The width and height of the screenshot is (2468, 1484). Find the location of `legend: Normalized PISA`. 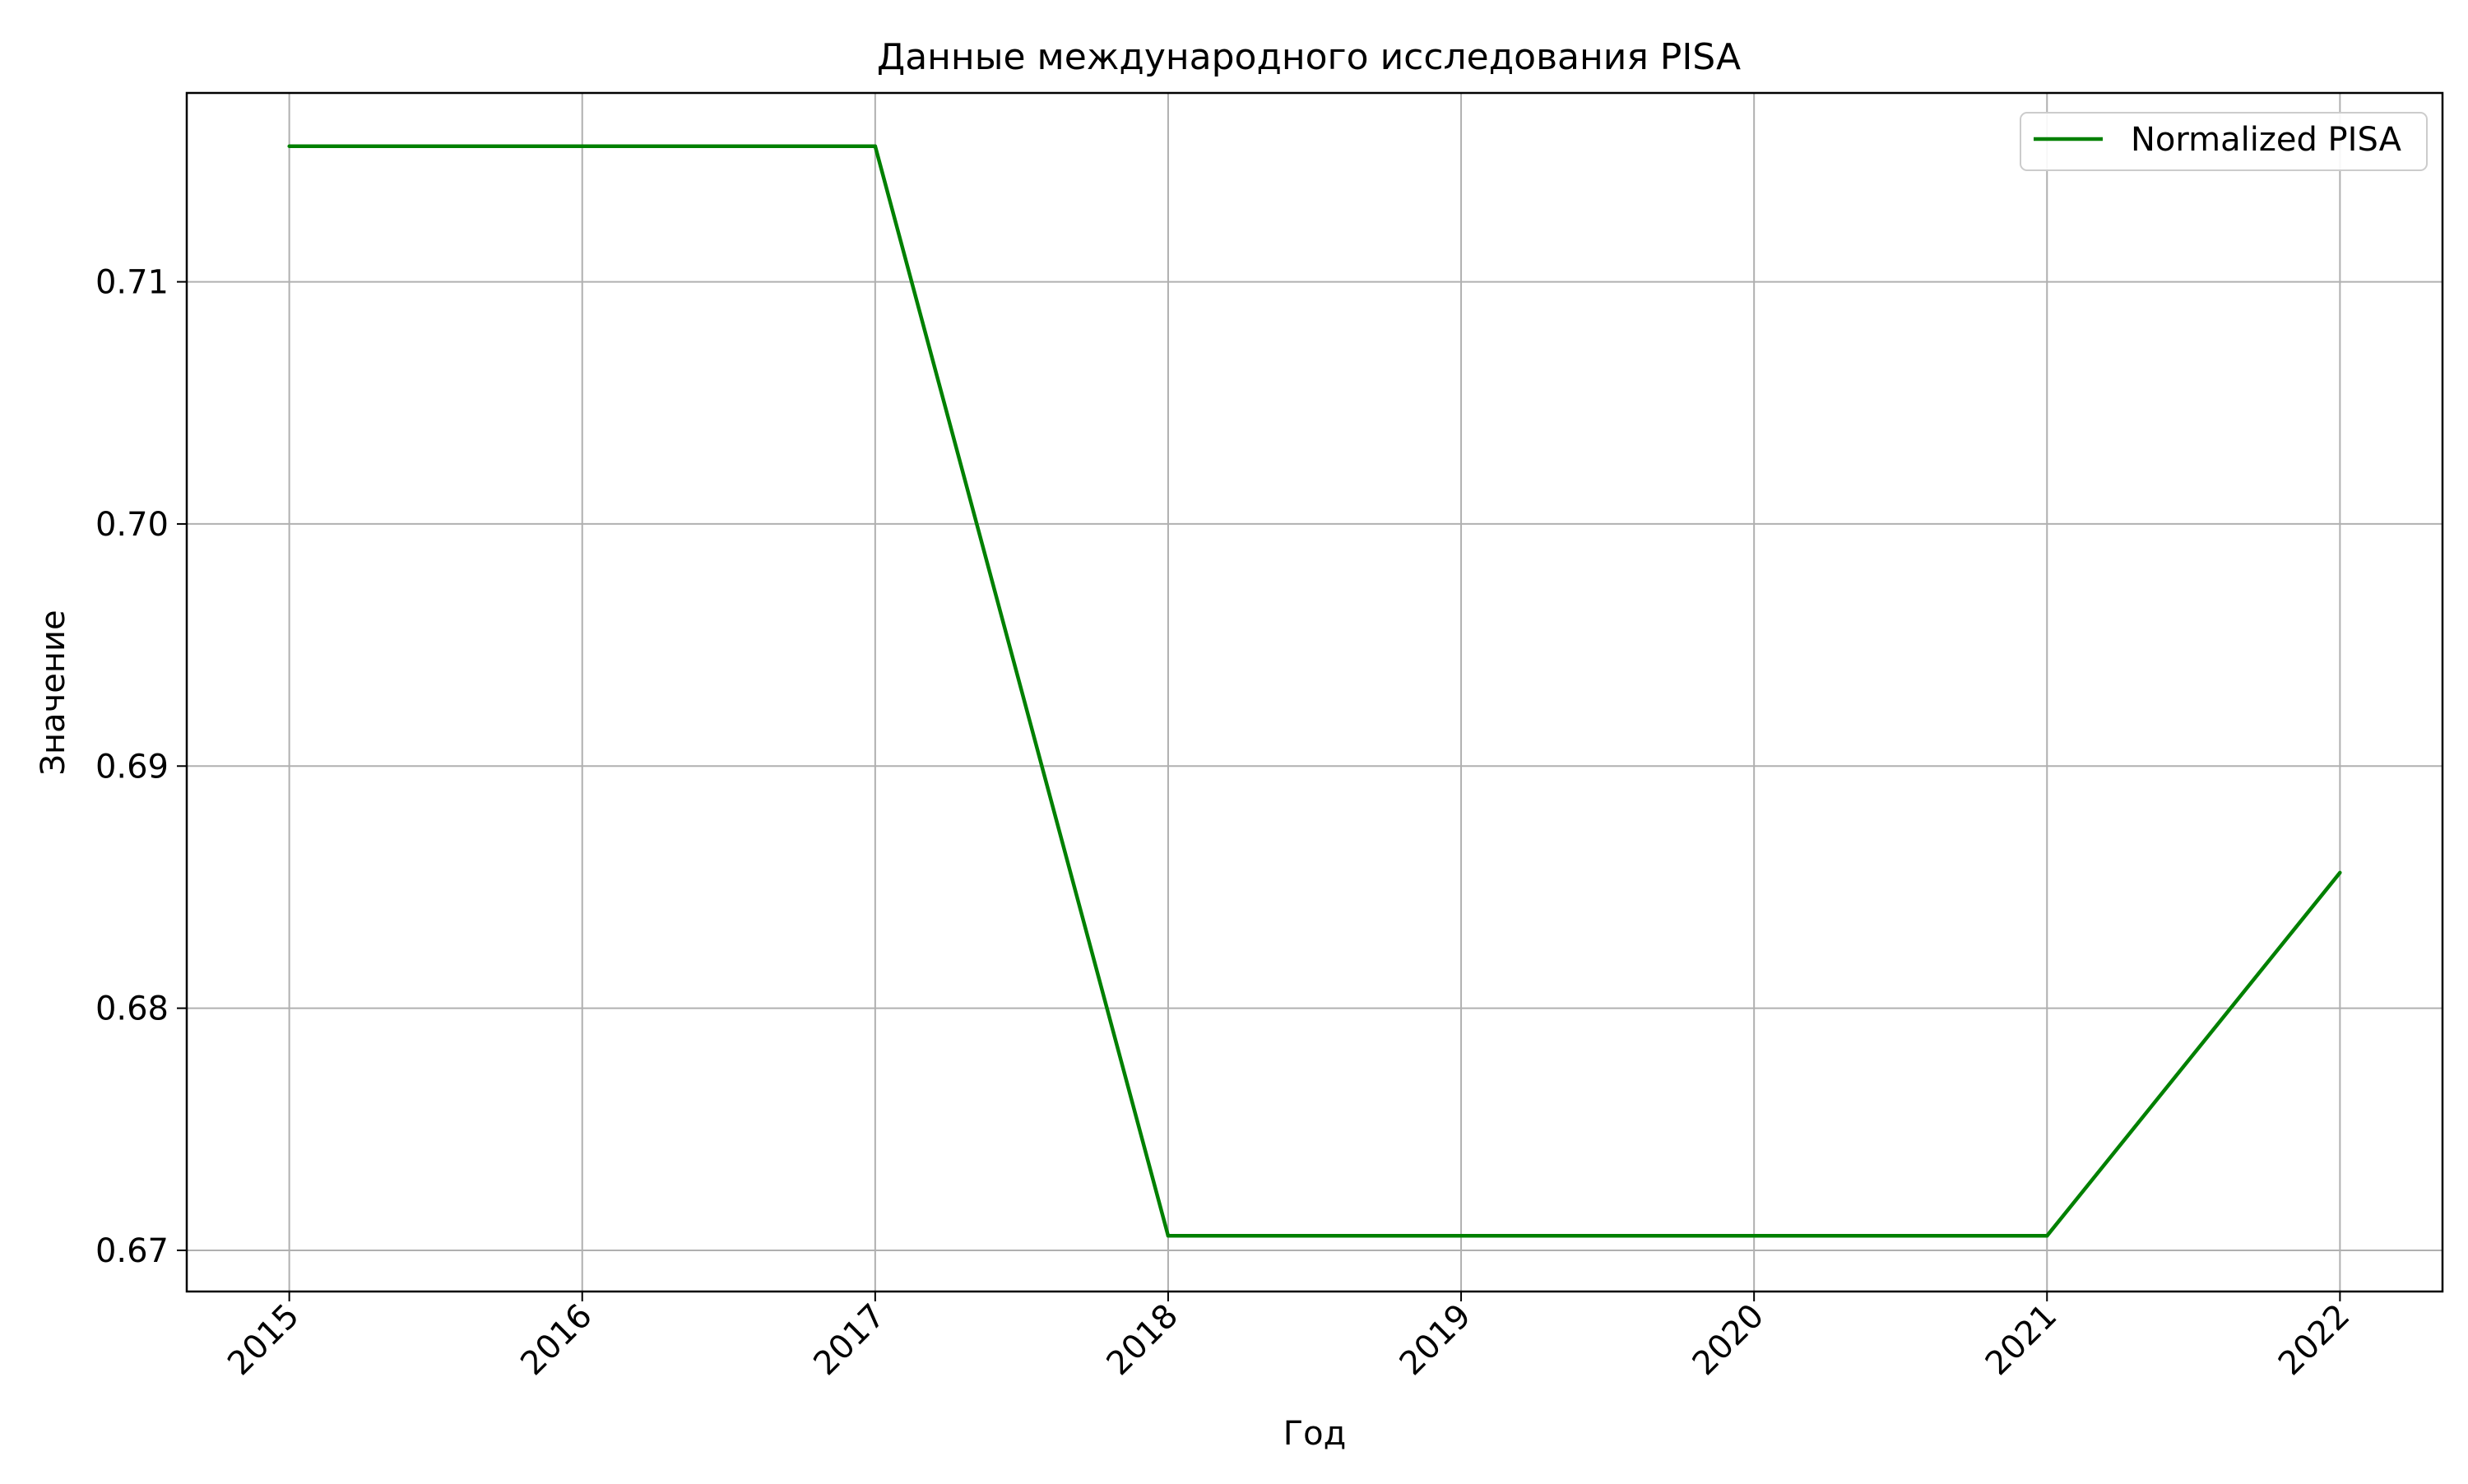

legend: Normalized PISA is located at coordinates (2224, 141).